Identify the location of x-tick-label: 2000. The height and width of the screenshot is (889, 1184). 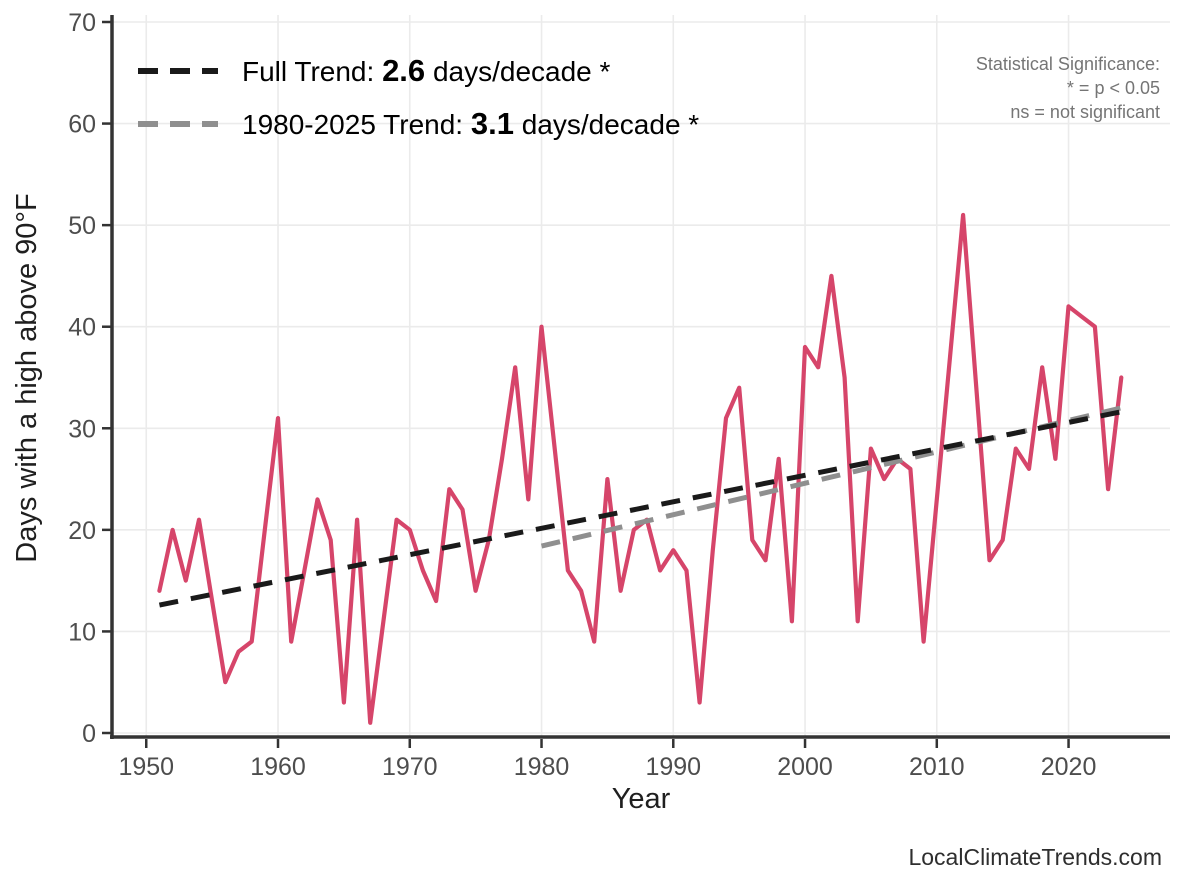
(805, 767).